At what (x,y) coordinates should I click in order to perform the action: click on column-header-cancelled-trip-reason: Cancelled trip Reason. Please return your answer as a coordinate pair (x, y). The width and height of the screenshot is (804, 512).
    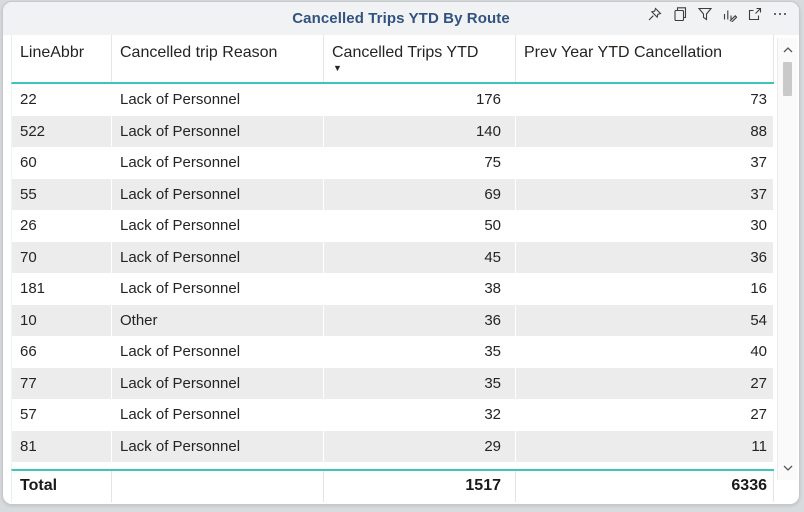
    Looking at the image, I should click on (218, 58).